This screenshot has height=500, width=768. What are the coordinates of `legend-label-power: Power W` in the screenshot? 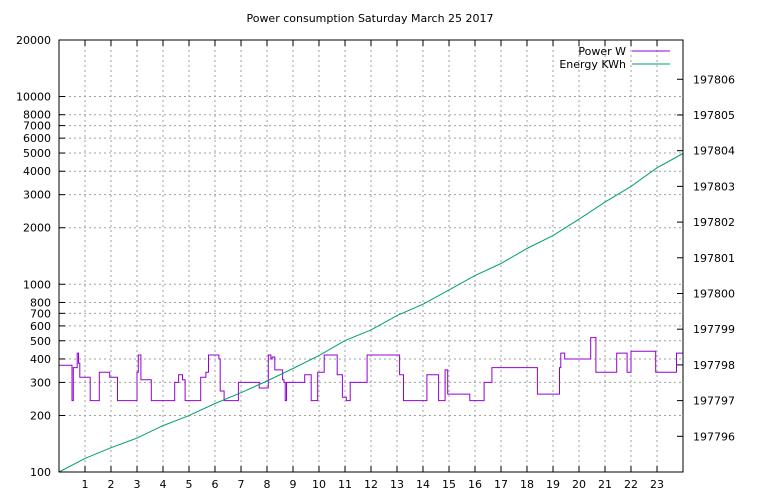 It's located at (602, 51).